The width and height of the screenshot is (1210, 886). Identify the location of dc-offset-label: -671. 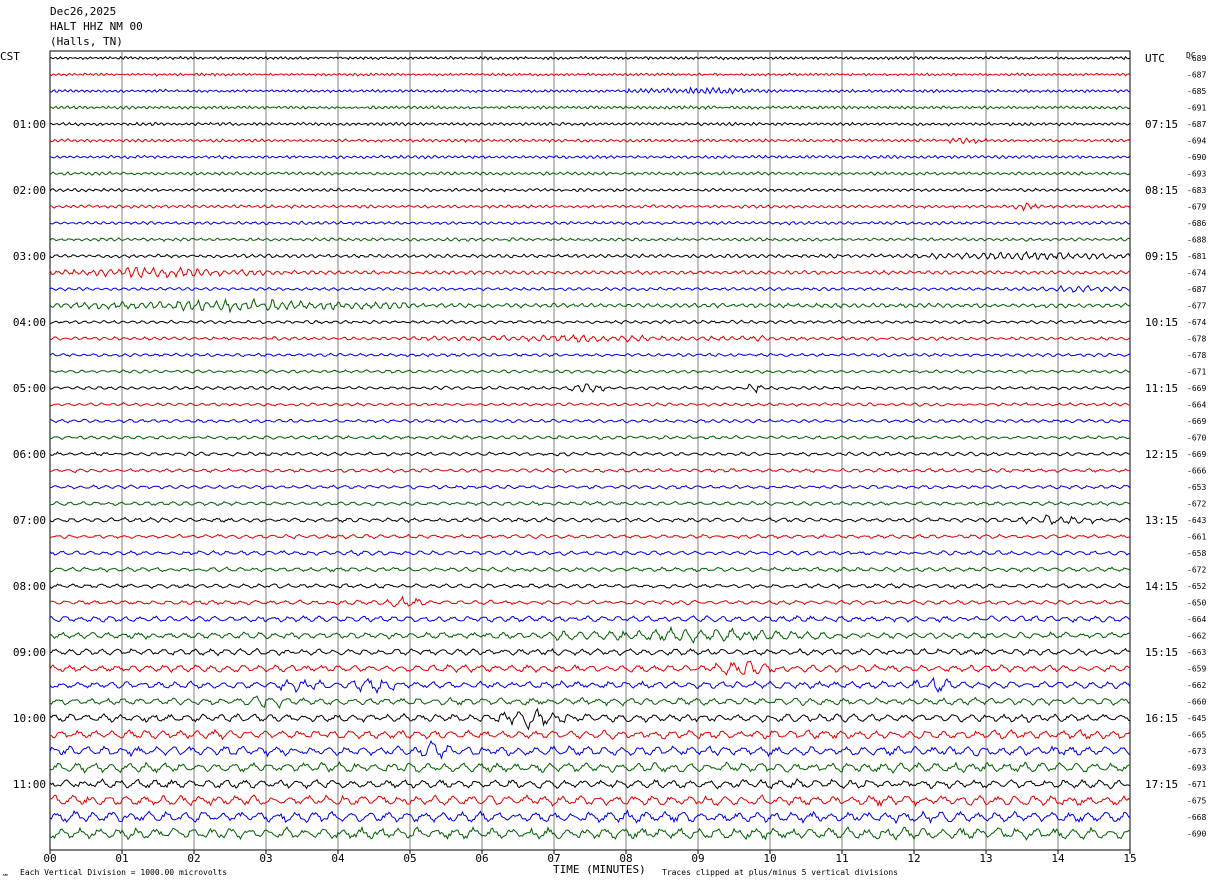
(1196, 784).